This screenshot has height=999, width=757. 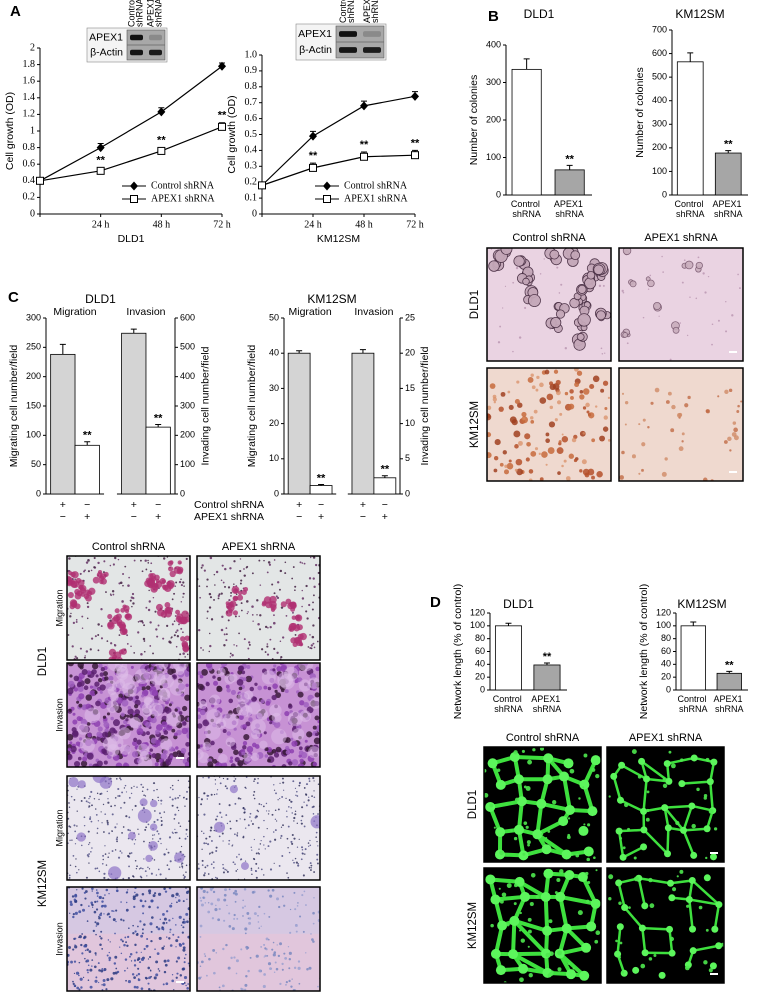 I want to click on y-tick-label: 5, so click(x=407, y=458).